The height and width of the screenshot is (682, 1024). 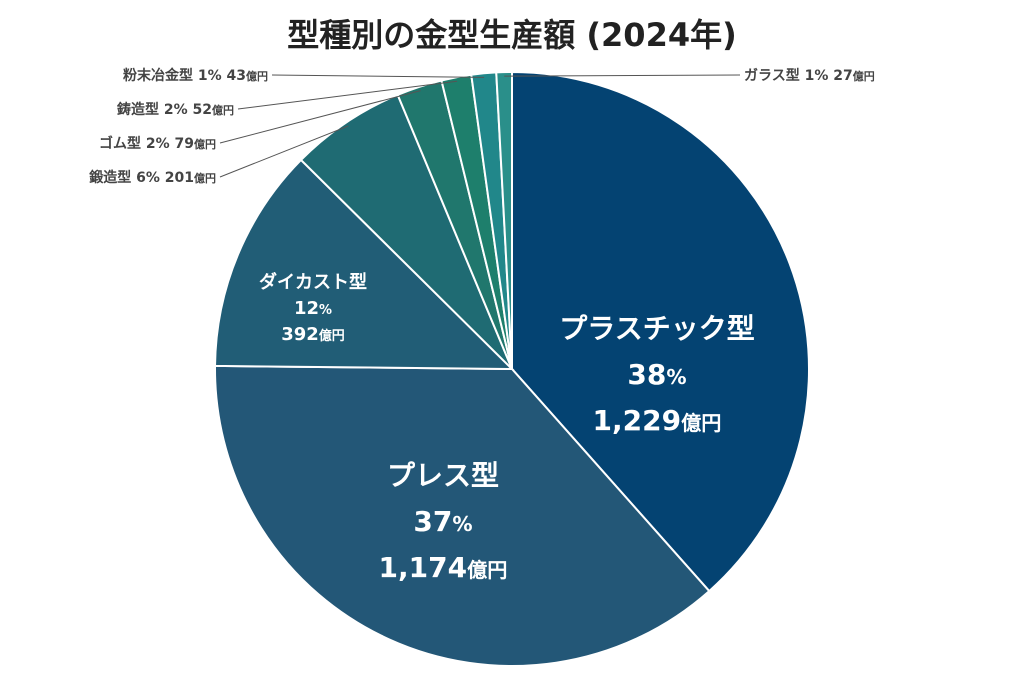 I want to click on slice-3-label: 鍛造型 6% 201億円, so click(x=152, y=177).